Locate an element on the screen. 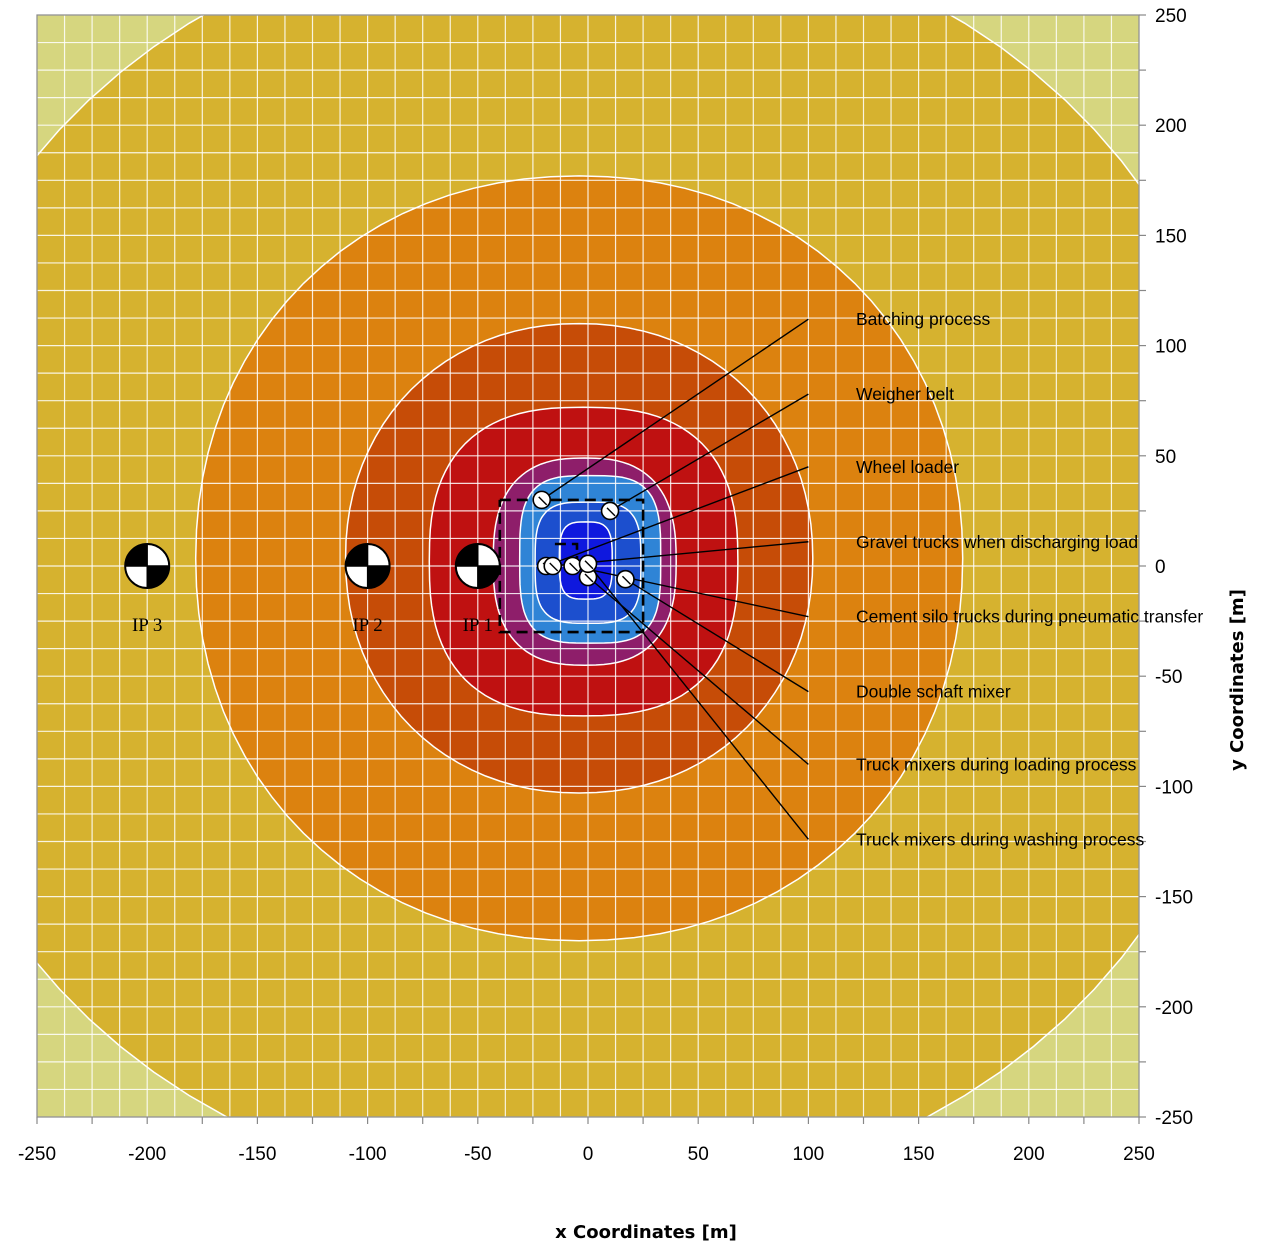 The height and width of the screenshot is (1253, 1281). x-tick-label: -150 is located at coordinates (257, 1154).